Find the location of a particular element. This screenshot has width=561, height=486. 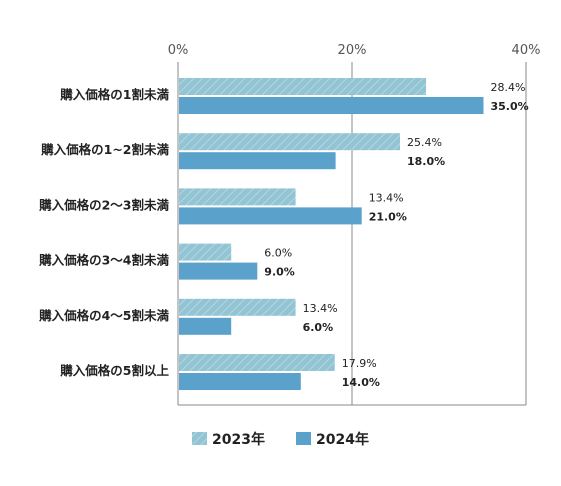

category-label: 購入価格の5割以上 is located at coordinates (114, 370).